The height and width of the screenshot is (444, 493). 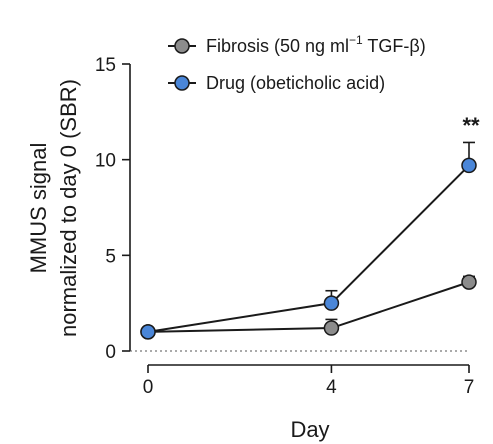 I want to click on y-axis-ticks: 0 5 10 15, so click(x=112, y=209).